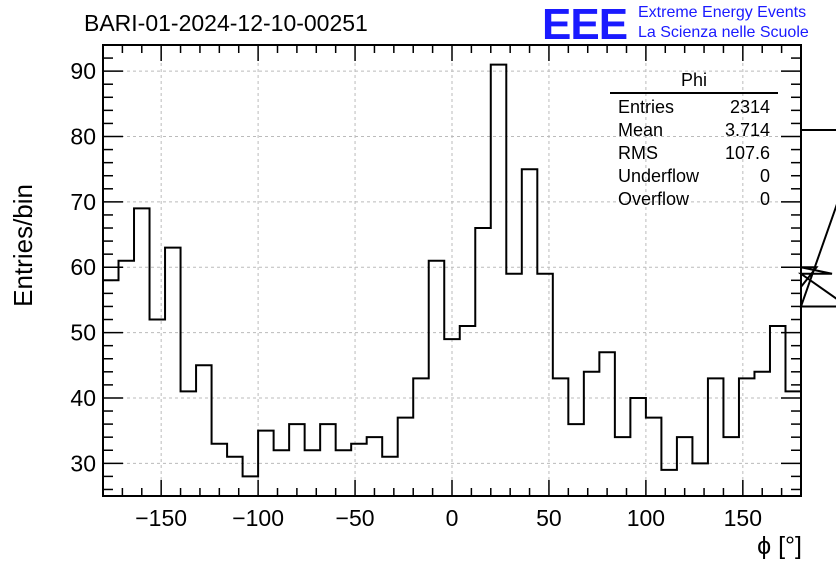  Describe the element at coordinates (585, 24) in the screenshot. I see `eee-logo: EEE` at that location.